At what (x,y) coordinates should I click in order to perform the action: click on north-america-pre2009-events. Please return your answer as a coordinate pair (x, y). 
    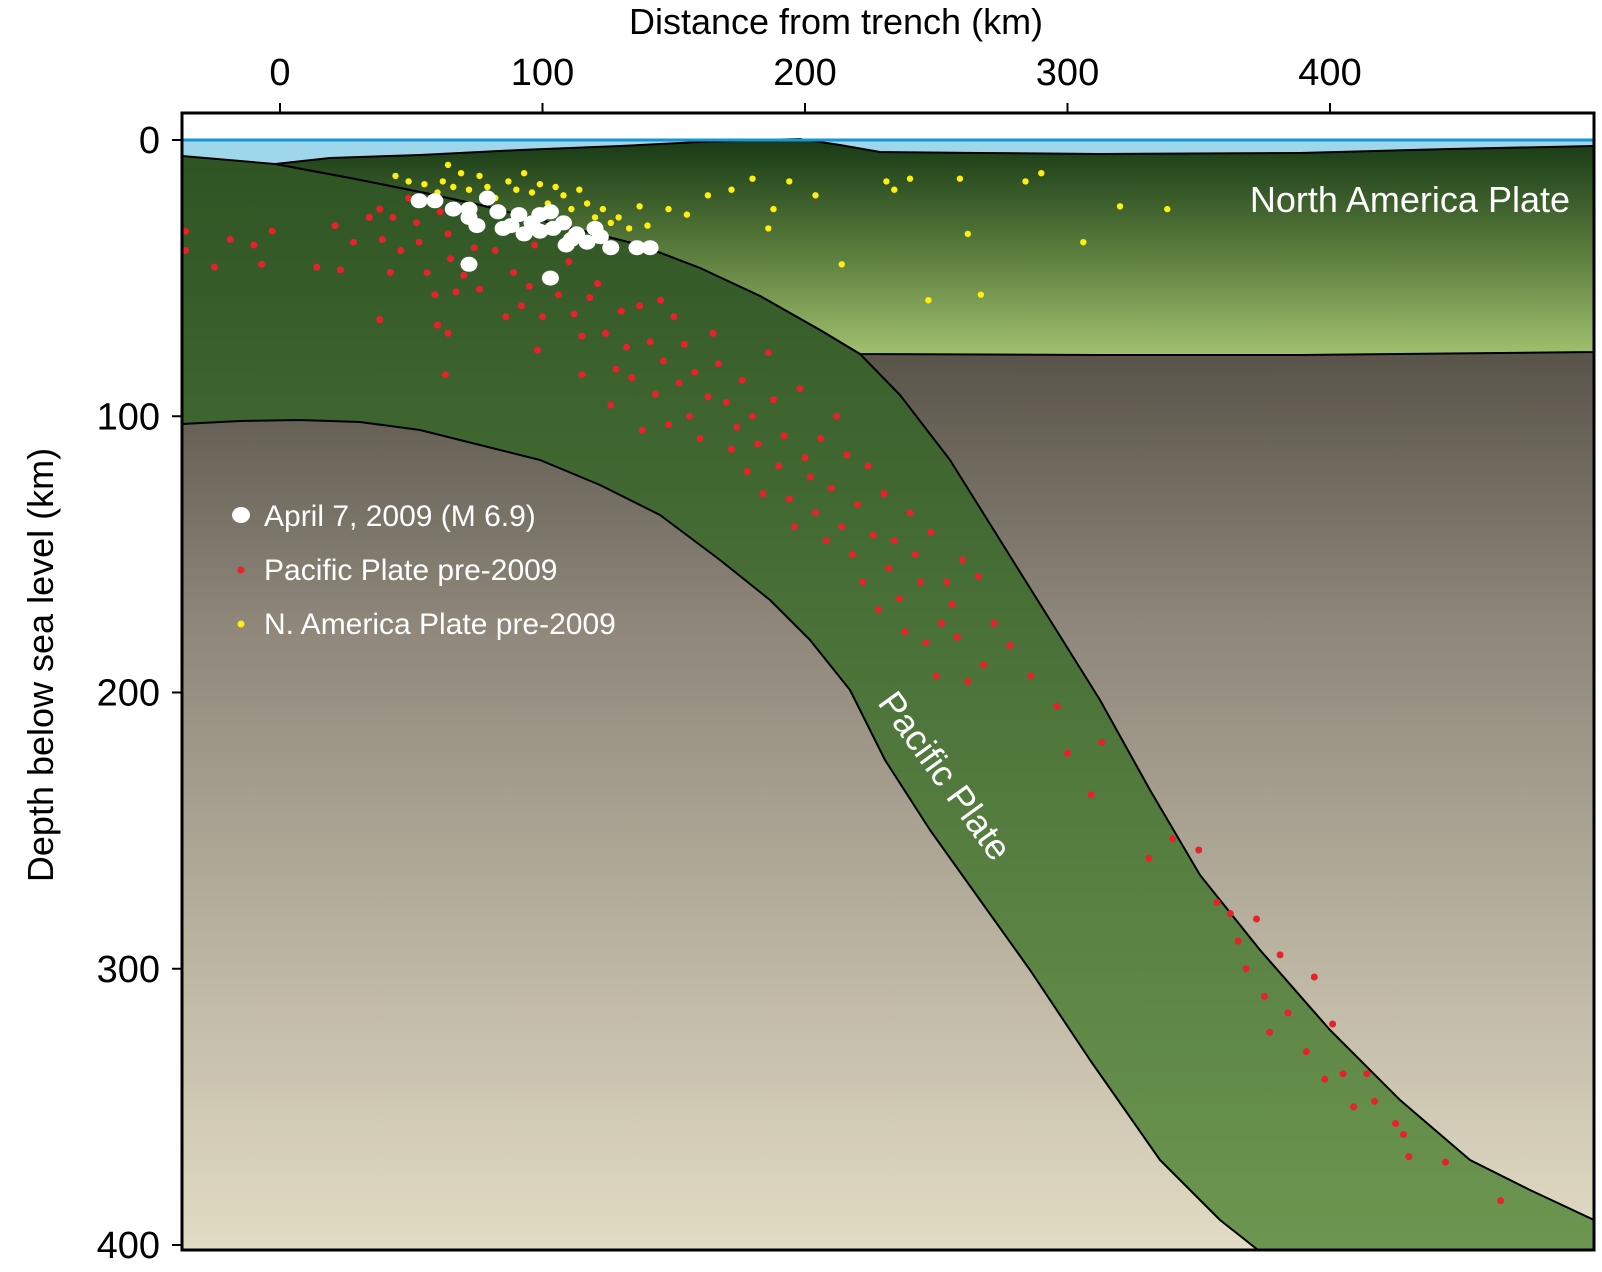
    Looking at the image, I should click on (781, 232).